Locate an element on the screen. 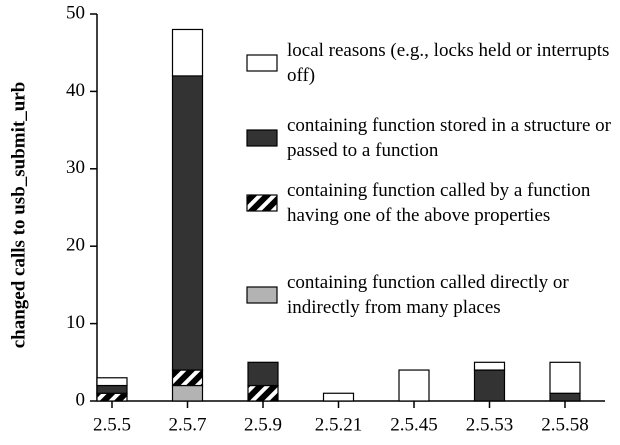 This screenshot has width=620, height=445. x-tick-label: 2.5.9 is located at coordinates (263, 424).